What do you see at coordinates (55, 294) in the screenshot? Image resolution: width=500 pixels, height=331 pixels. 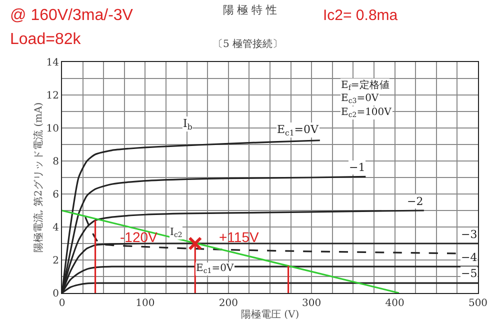 I see `y-tick-label: 0` at bounding box center [55, 294].